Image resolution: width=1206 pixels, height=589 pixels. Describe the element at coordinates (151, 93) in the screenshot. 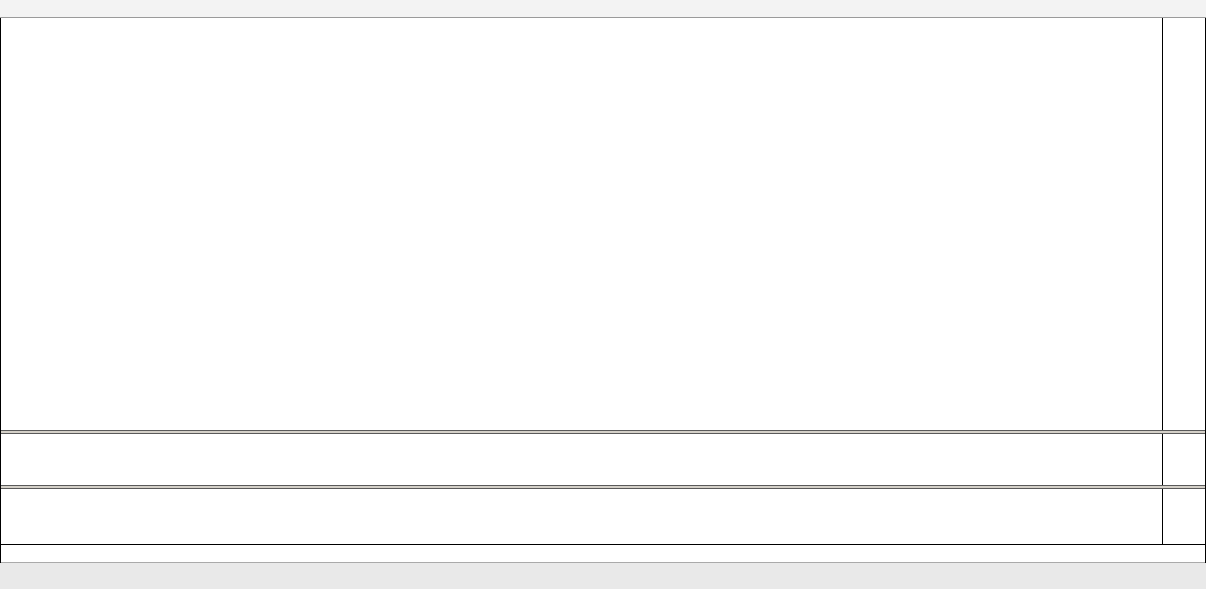

I see `price-chart-canvas` at that location.